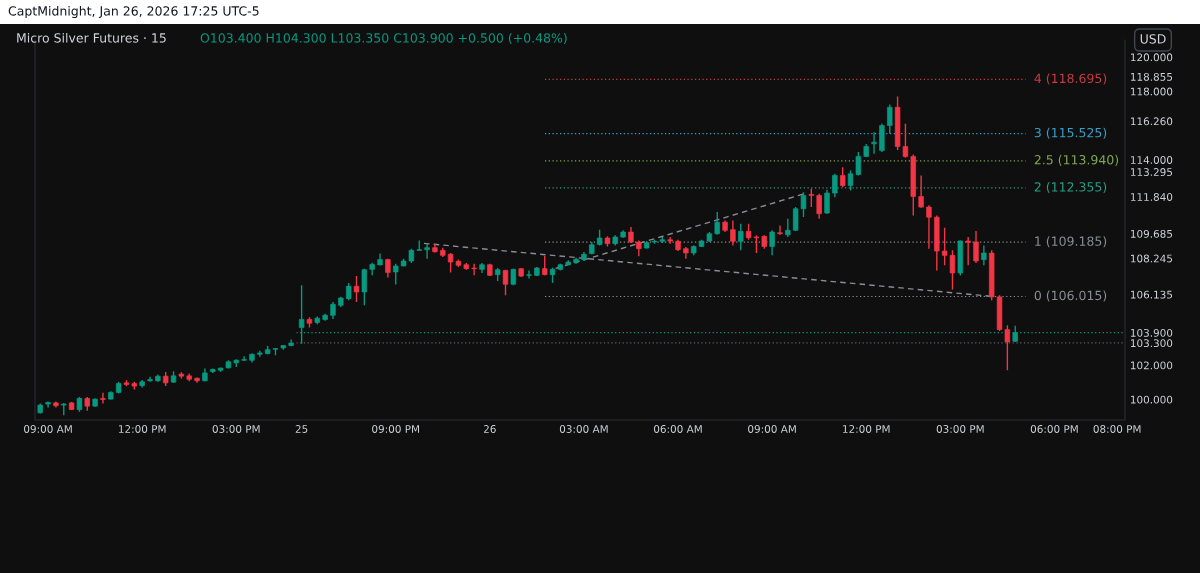  I want to click on text: USD, so click(1153, 39).